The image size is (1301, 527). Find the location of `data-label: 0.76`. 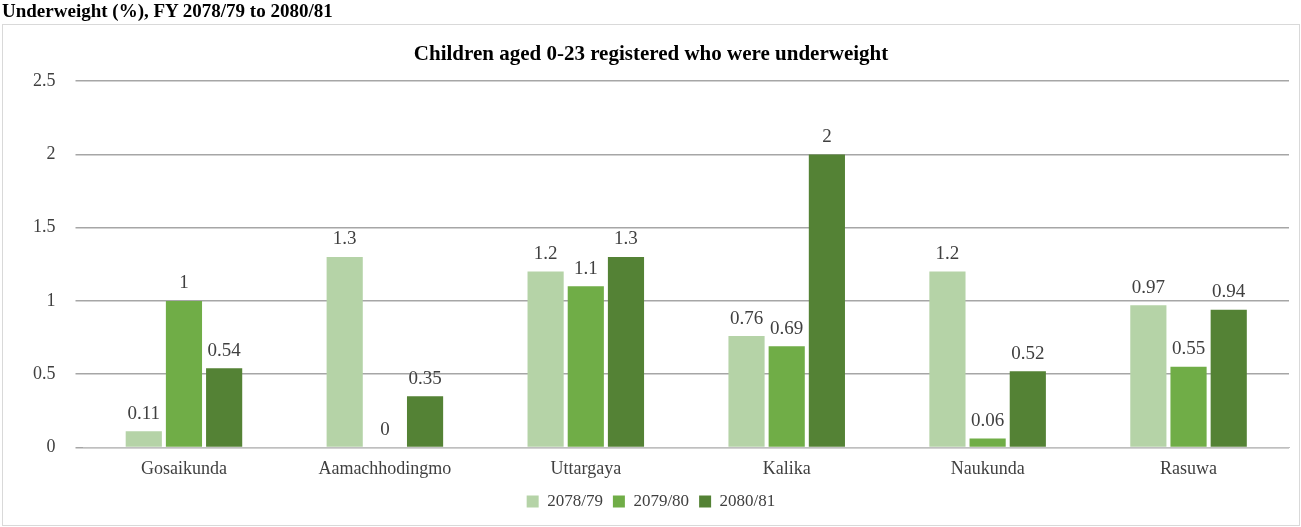

data-label: 0.76 is located at coordinates (746, 317).